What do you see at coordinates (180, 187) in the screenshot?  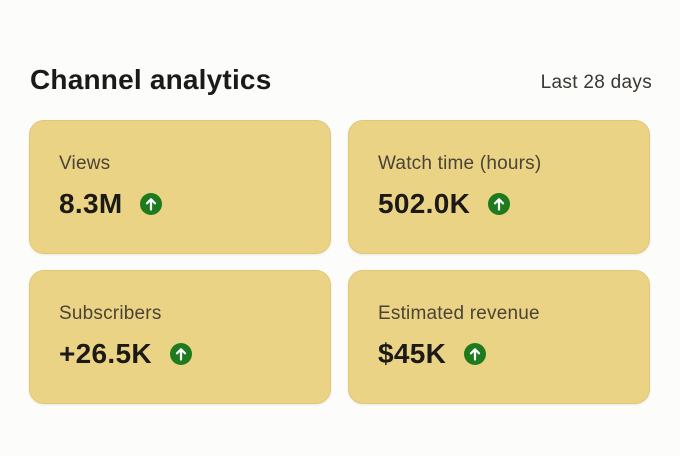 I see `metric-card-views: Views 8.3M` at bounding box center [180, 187].